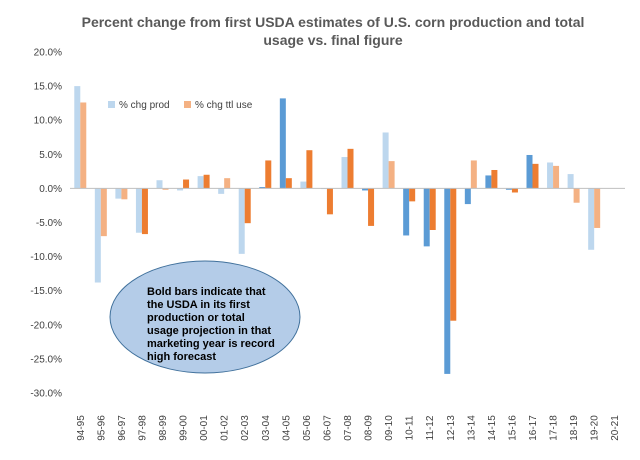  I want to click on x-tick-label: 08-09, so click(369, 428).